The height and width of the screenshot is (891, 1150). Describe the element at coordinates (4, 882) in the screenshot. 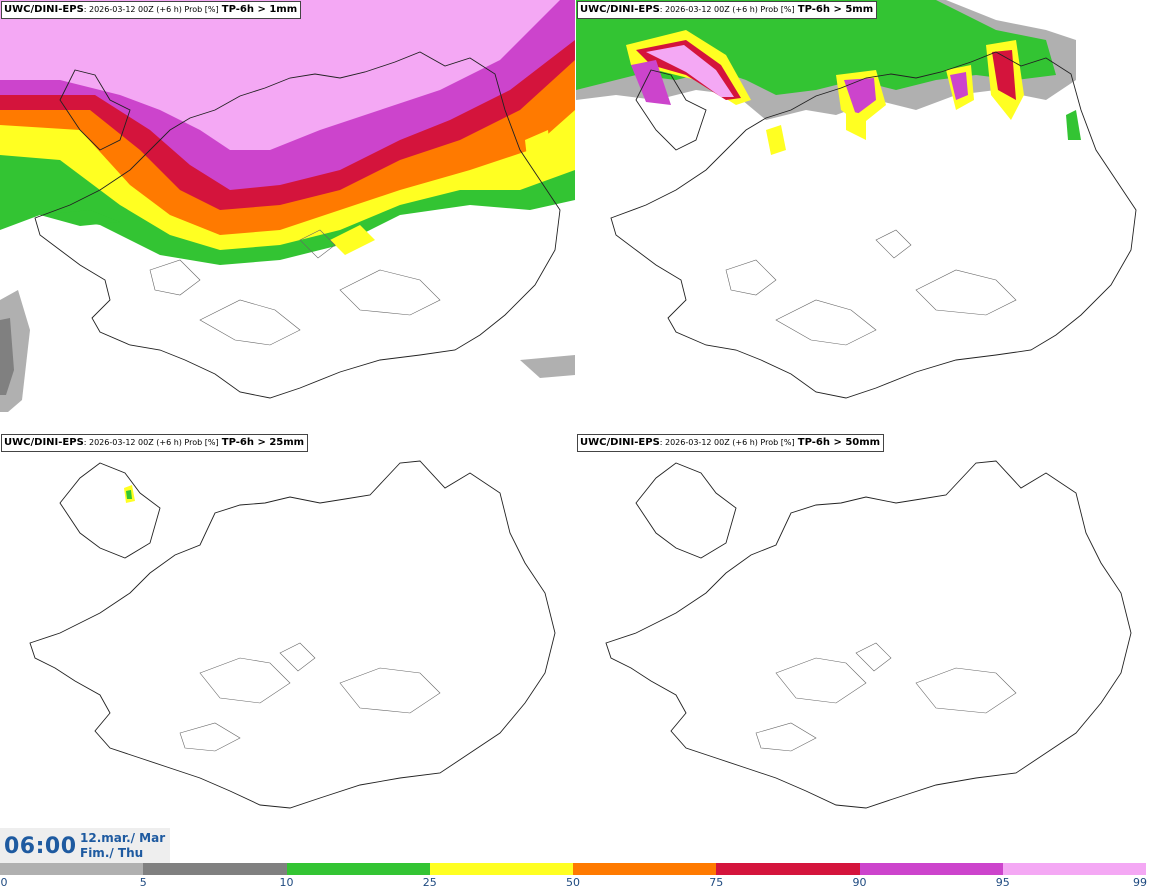

I see `colorbar-tick-label: 0` at that location.